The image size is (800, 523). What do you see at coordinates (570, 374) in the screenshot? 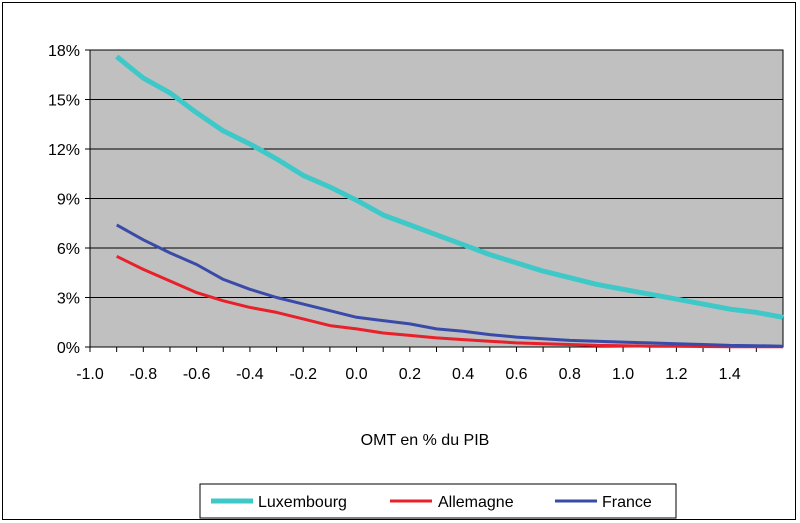
I see `x-tick-label: 0.8` at bounding box center [570, 374].